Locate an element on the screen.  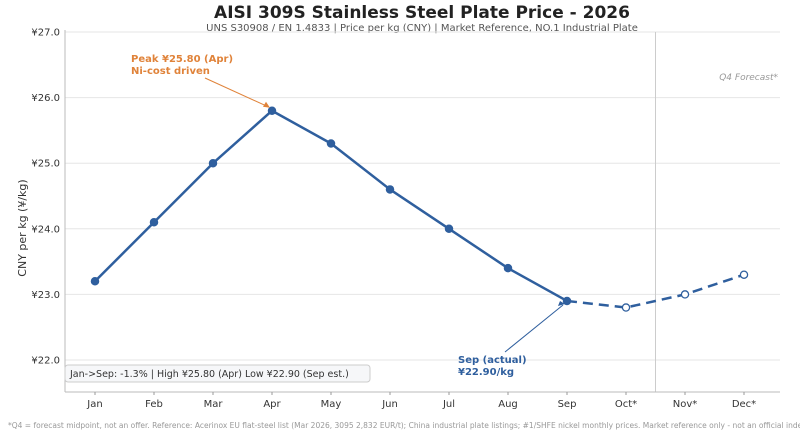
x-tick-label: Jan is located at coordinates (94, 404).